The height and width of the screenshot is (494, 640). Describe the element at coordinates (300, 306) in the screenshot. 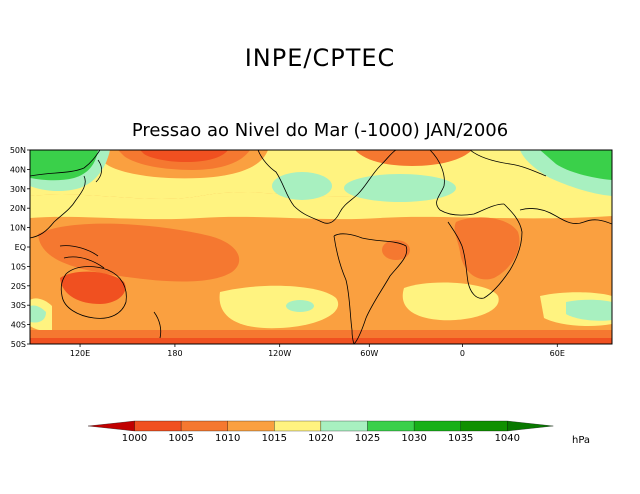

I see `south-pacific-high-core` at that location.